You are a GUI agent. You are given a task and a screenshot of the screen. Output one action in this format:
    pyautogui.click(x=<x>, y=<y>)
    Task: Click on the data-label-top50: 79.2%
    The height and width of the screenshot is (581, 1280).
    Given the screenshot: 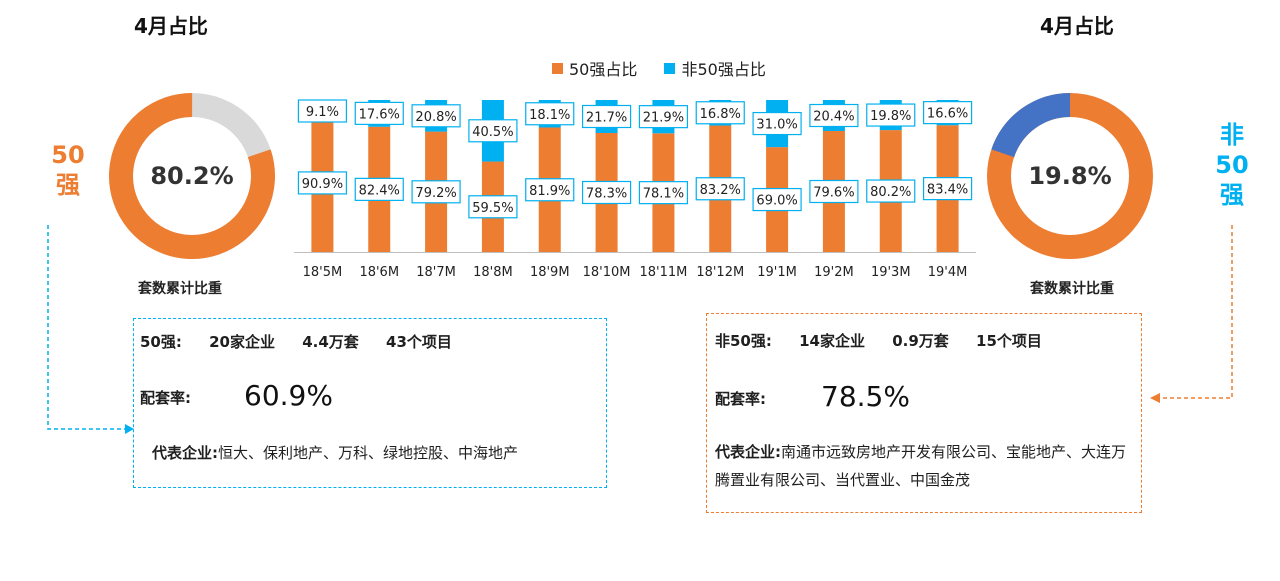 What is the action you would take?
    pyautogui.click(x=435, y=193)
    